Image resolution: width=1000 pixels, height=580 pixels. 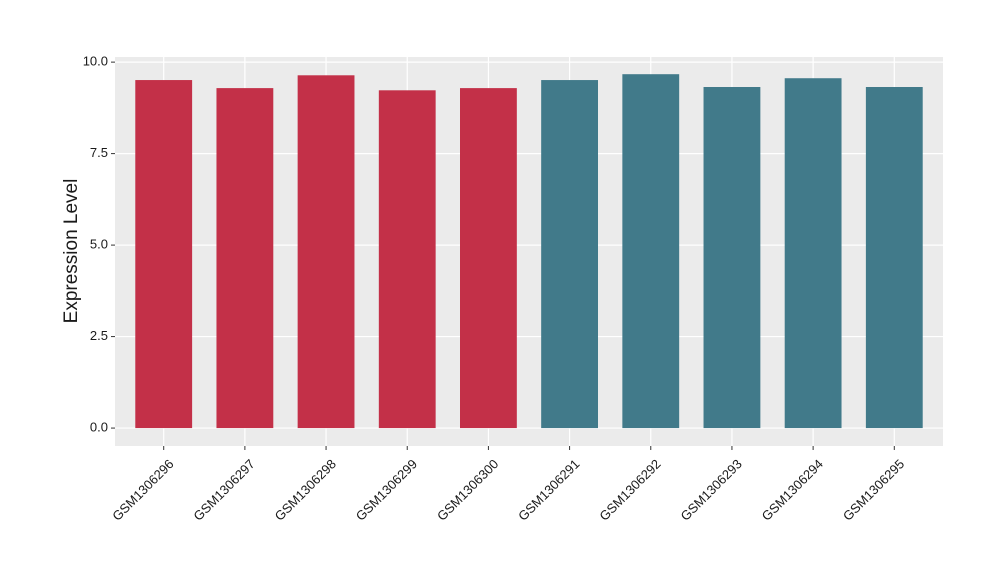 What do you see at coordinates (548, 489) in the screenshot?
I see `x-tick-label: GSM1306291` at bounding box center [548, 489].